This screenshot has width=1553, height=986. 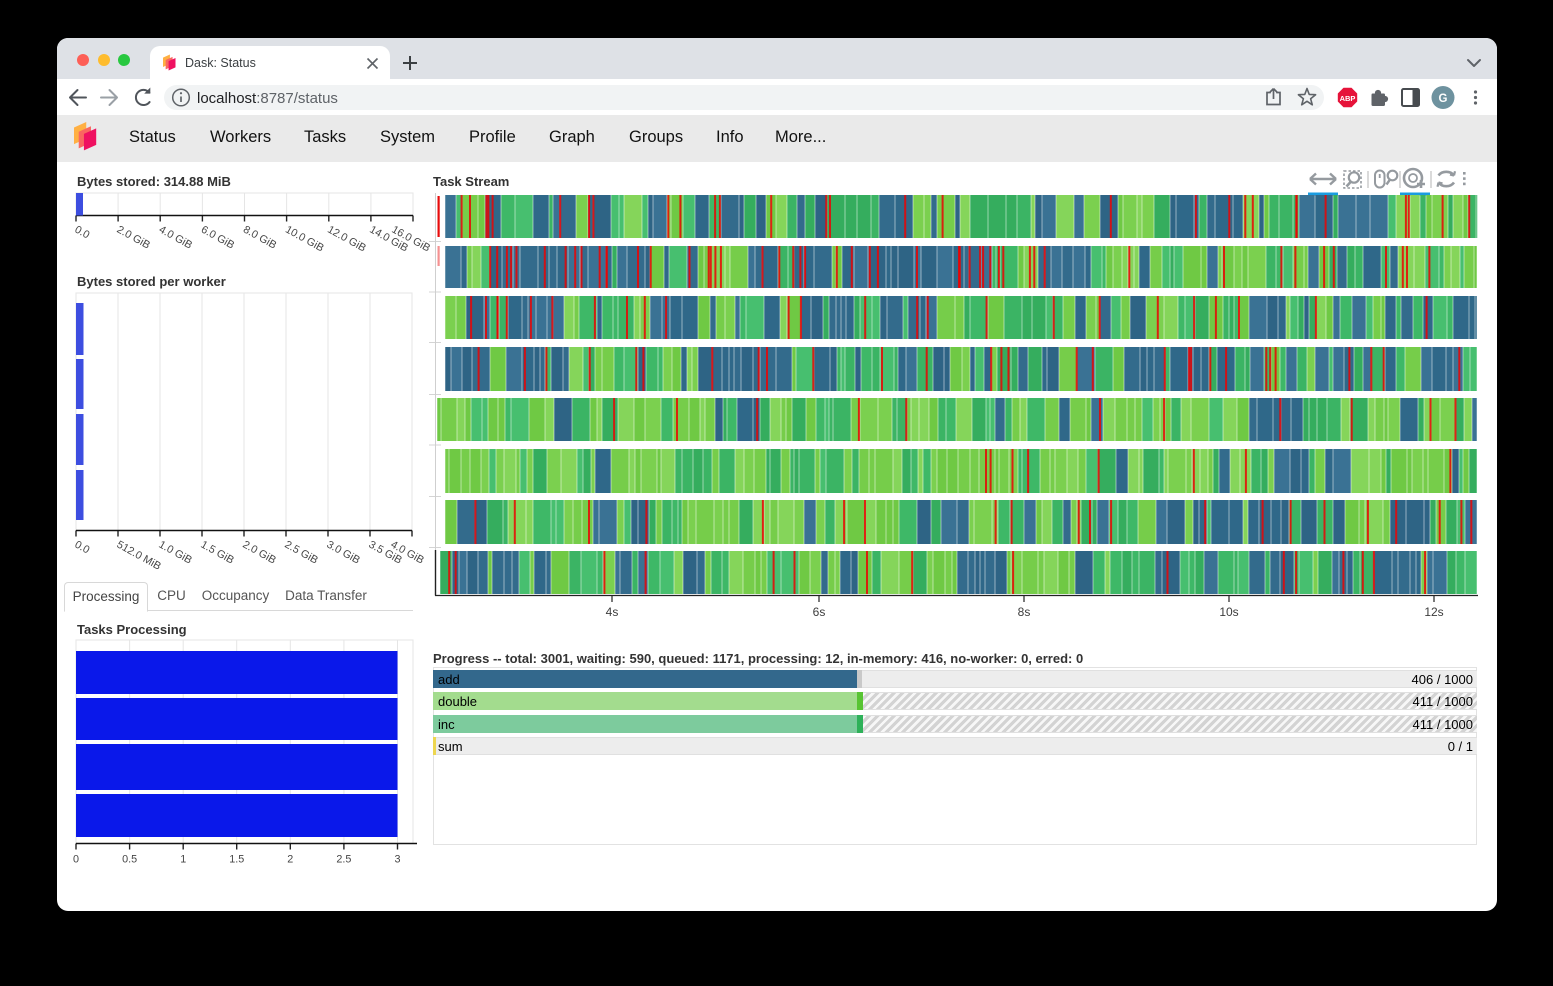 I want to click on svg-text: 1, so click(x=183, y=860).